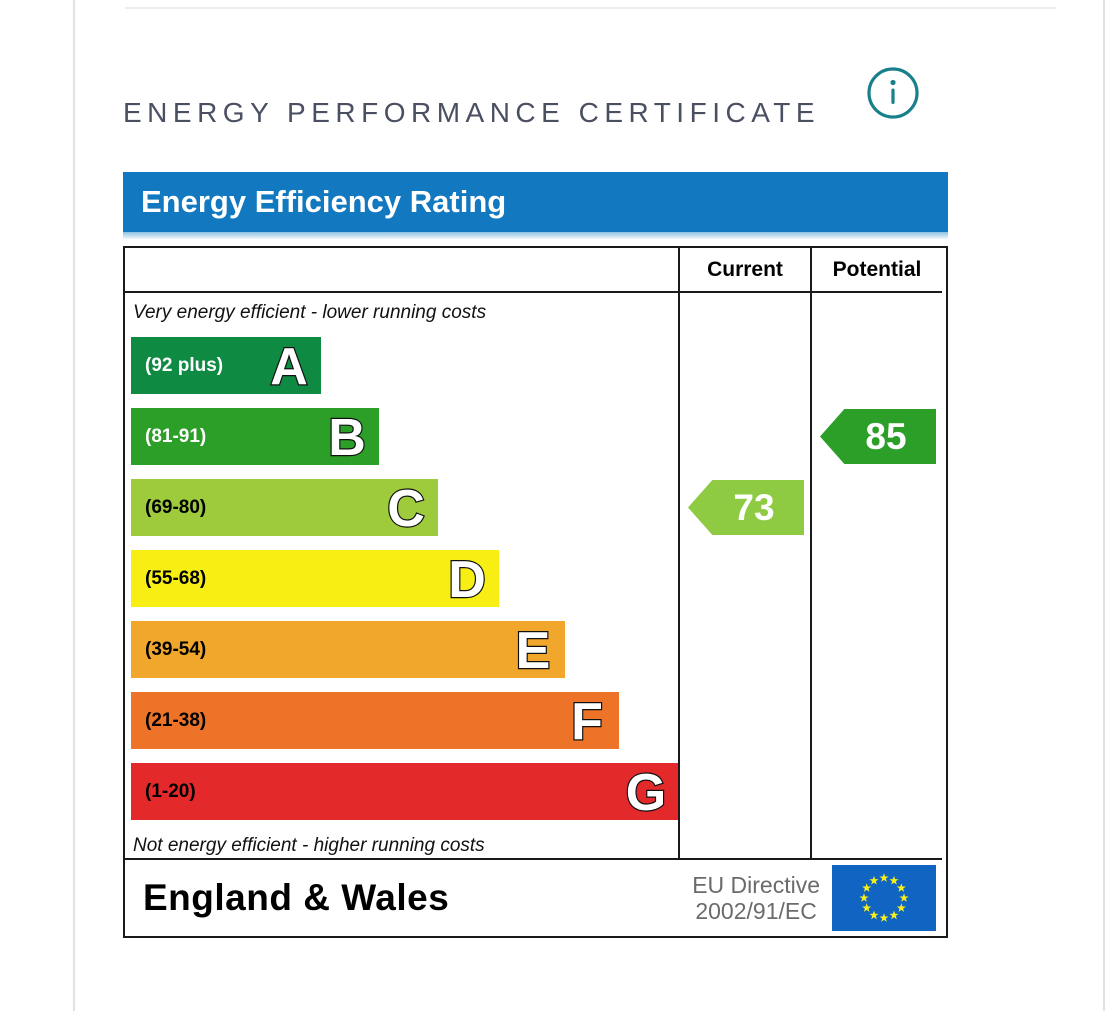 This screenshot has height=1011, width=1108. Describe the element at coordinates (590, 8) in the screenshot. I see `top-section-divider` at that location.